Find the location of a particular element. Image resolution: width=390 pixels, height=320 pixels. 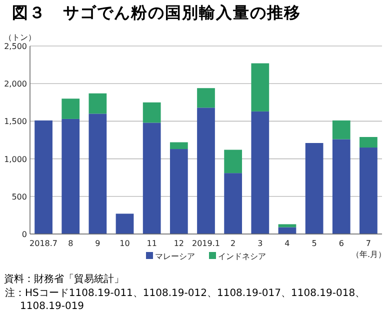

y-tick-label: 1,500 is located at coordinates (15, 121).